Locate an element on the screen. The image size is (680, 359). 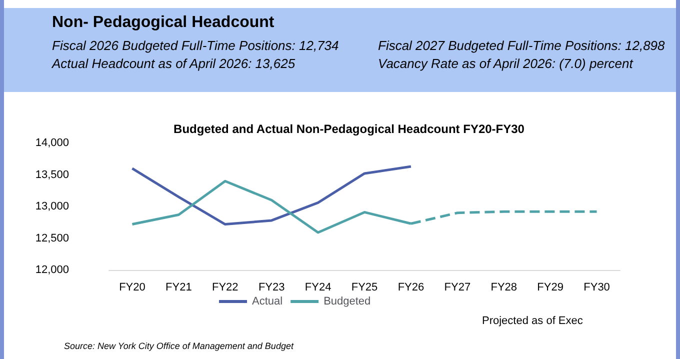
x-tick-label: FY21 is located at coordinates (179, 288).